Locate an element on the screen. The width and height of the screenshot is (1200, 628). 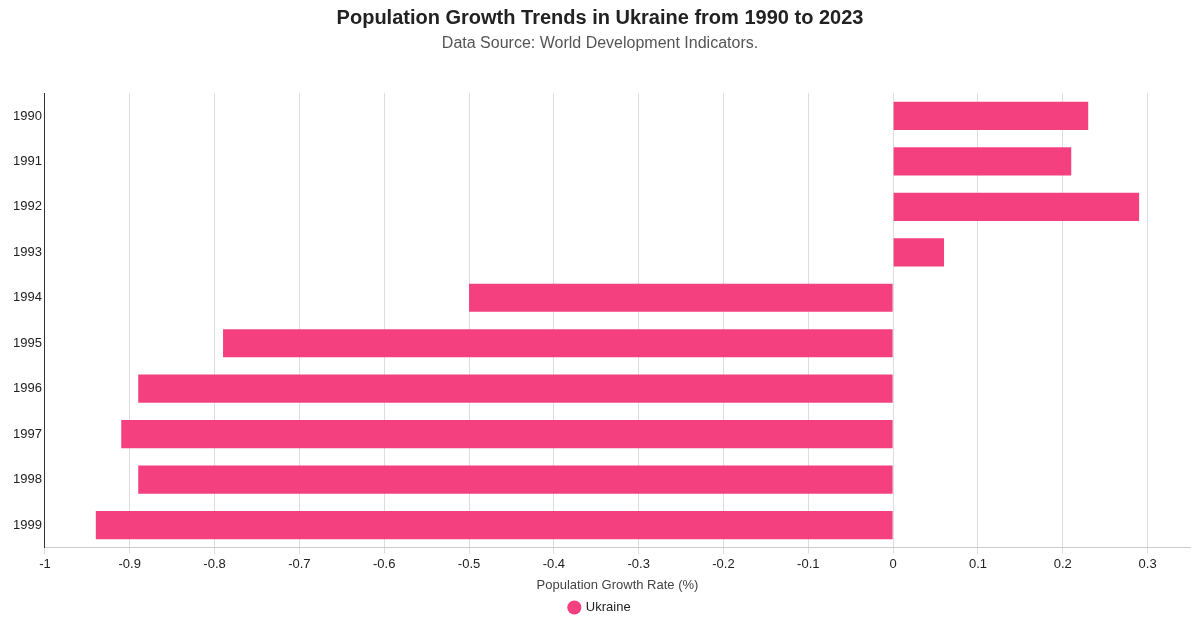
x-tick-label: -0.9 is located at coordinates (129, 564).